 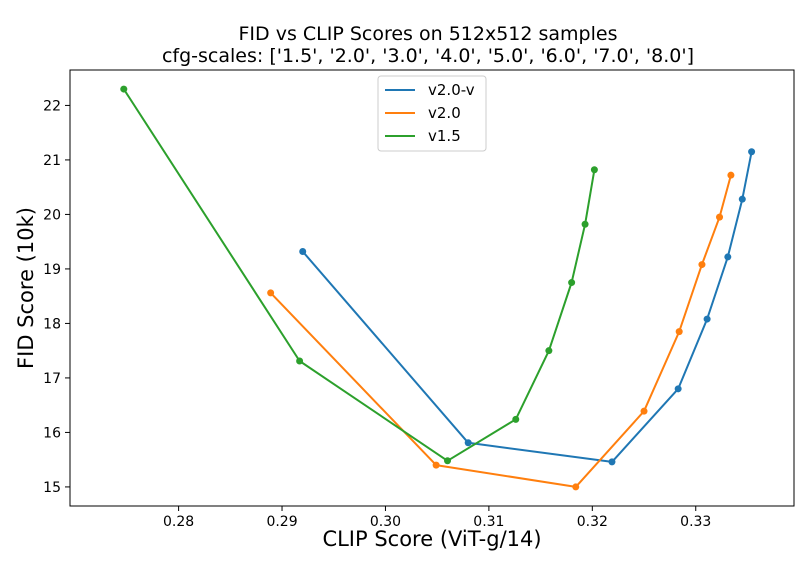 What do you see at coordinates (52, 215) in the screenshot?
I see `y-tick-label: 20` at bounding box center [52, 215].